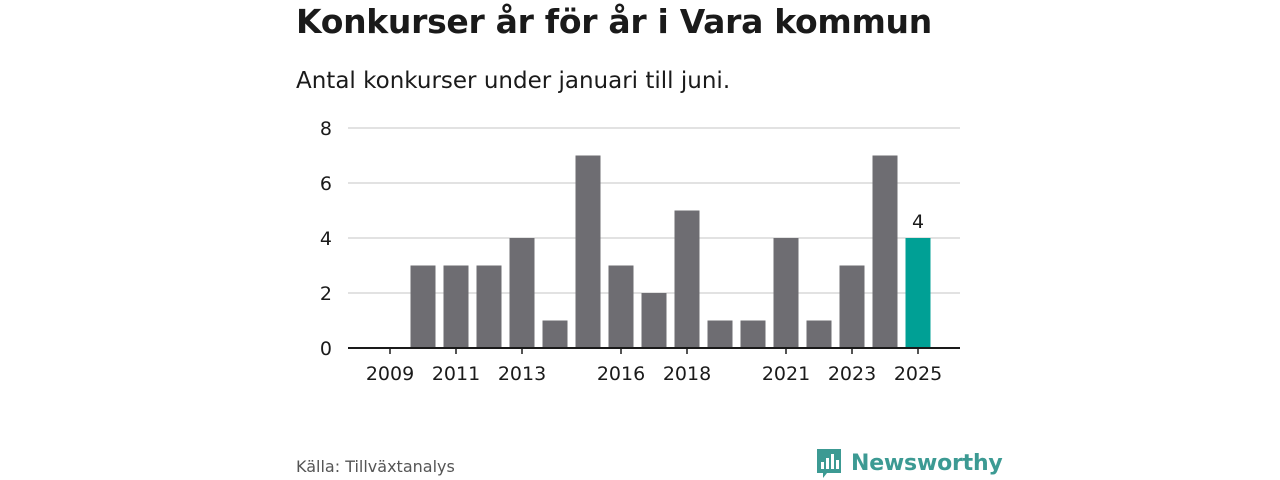  I want to click on bar-2025, so click(918, 293).